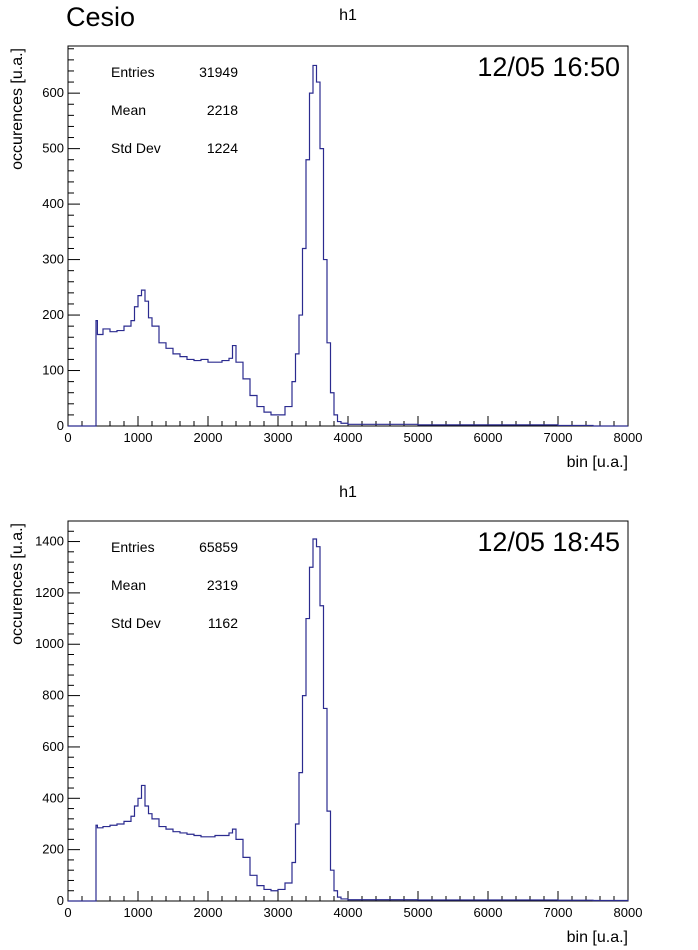  Describe the element at coordinates (53, 370) in the screenshot. I see `y-tick-label: 100` at that location.